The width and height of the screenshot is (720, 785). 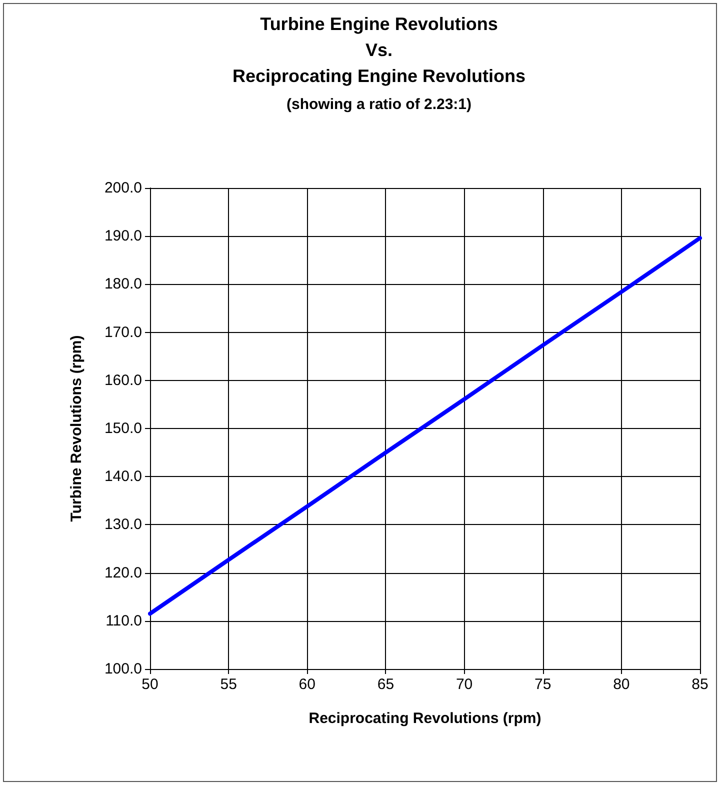 What do you see at coordinates (123, 525) in the screenshot?
I see `y-tick-label: 130.0` at bounding box center [123, 525].